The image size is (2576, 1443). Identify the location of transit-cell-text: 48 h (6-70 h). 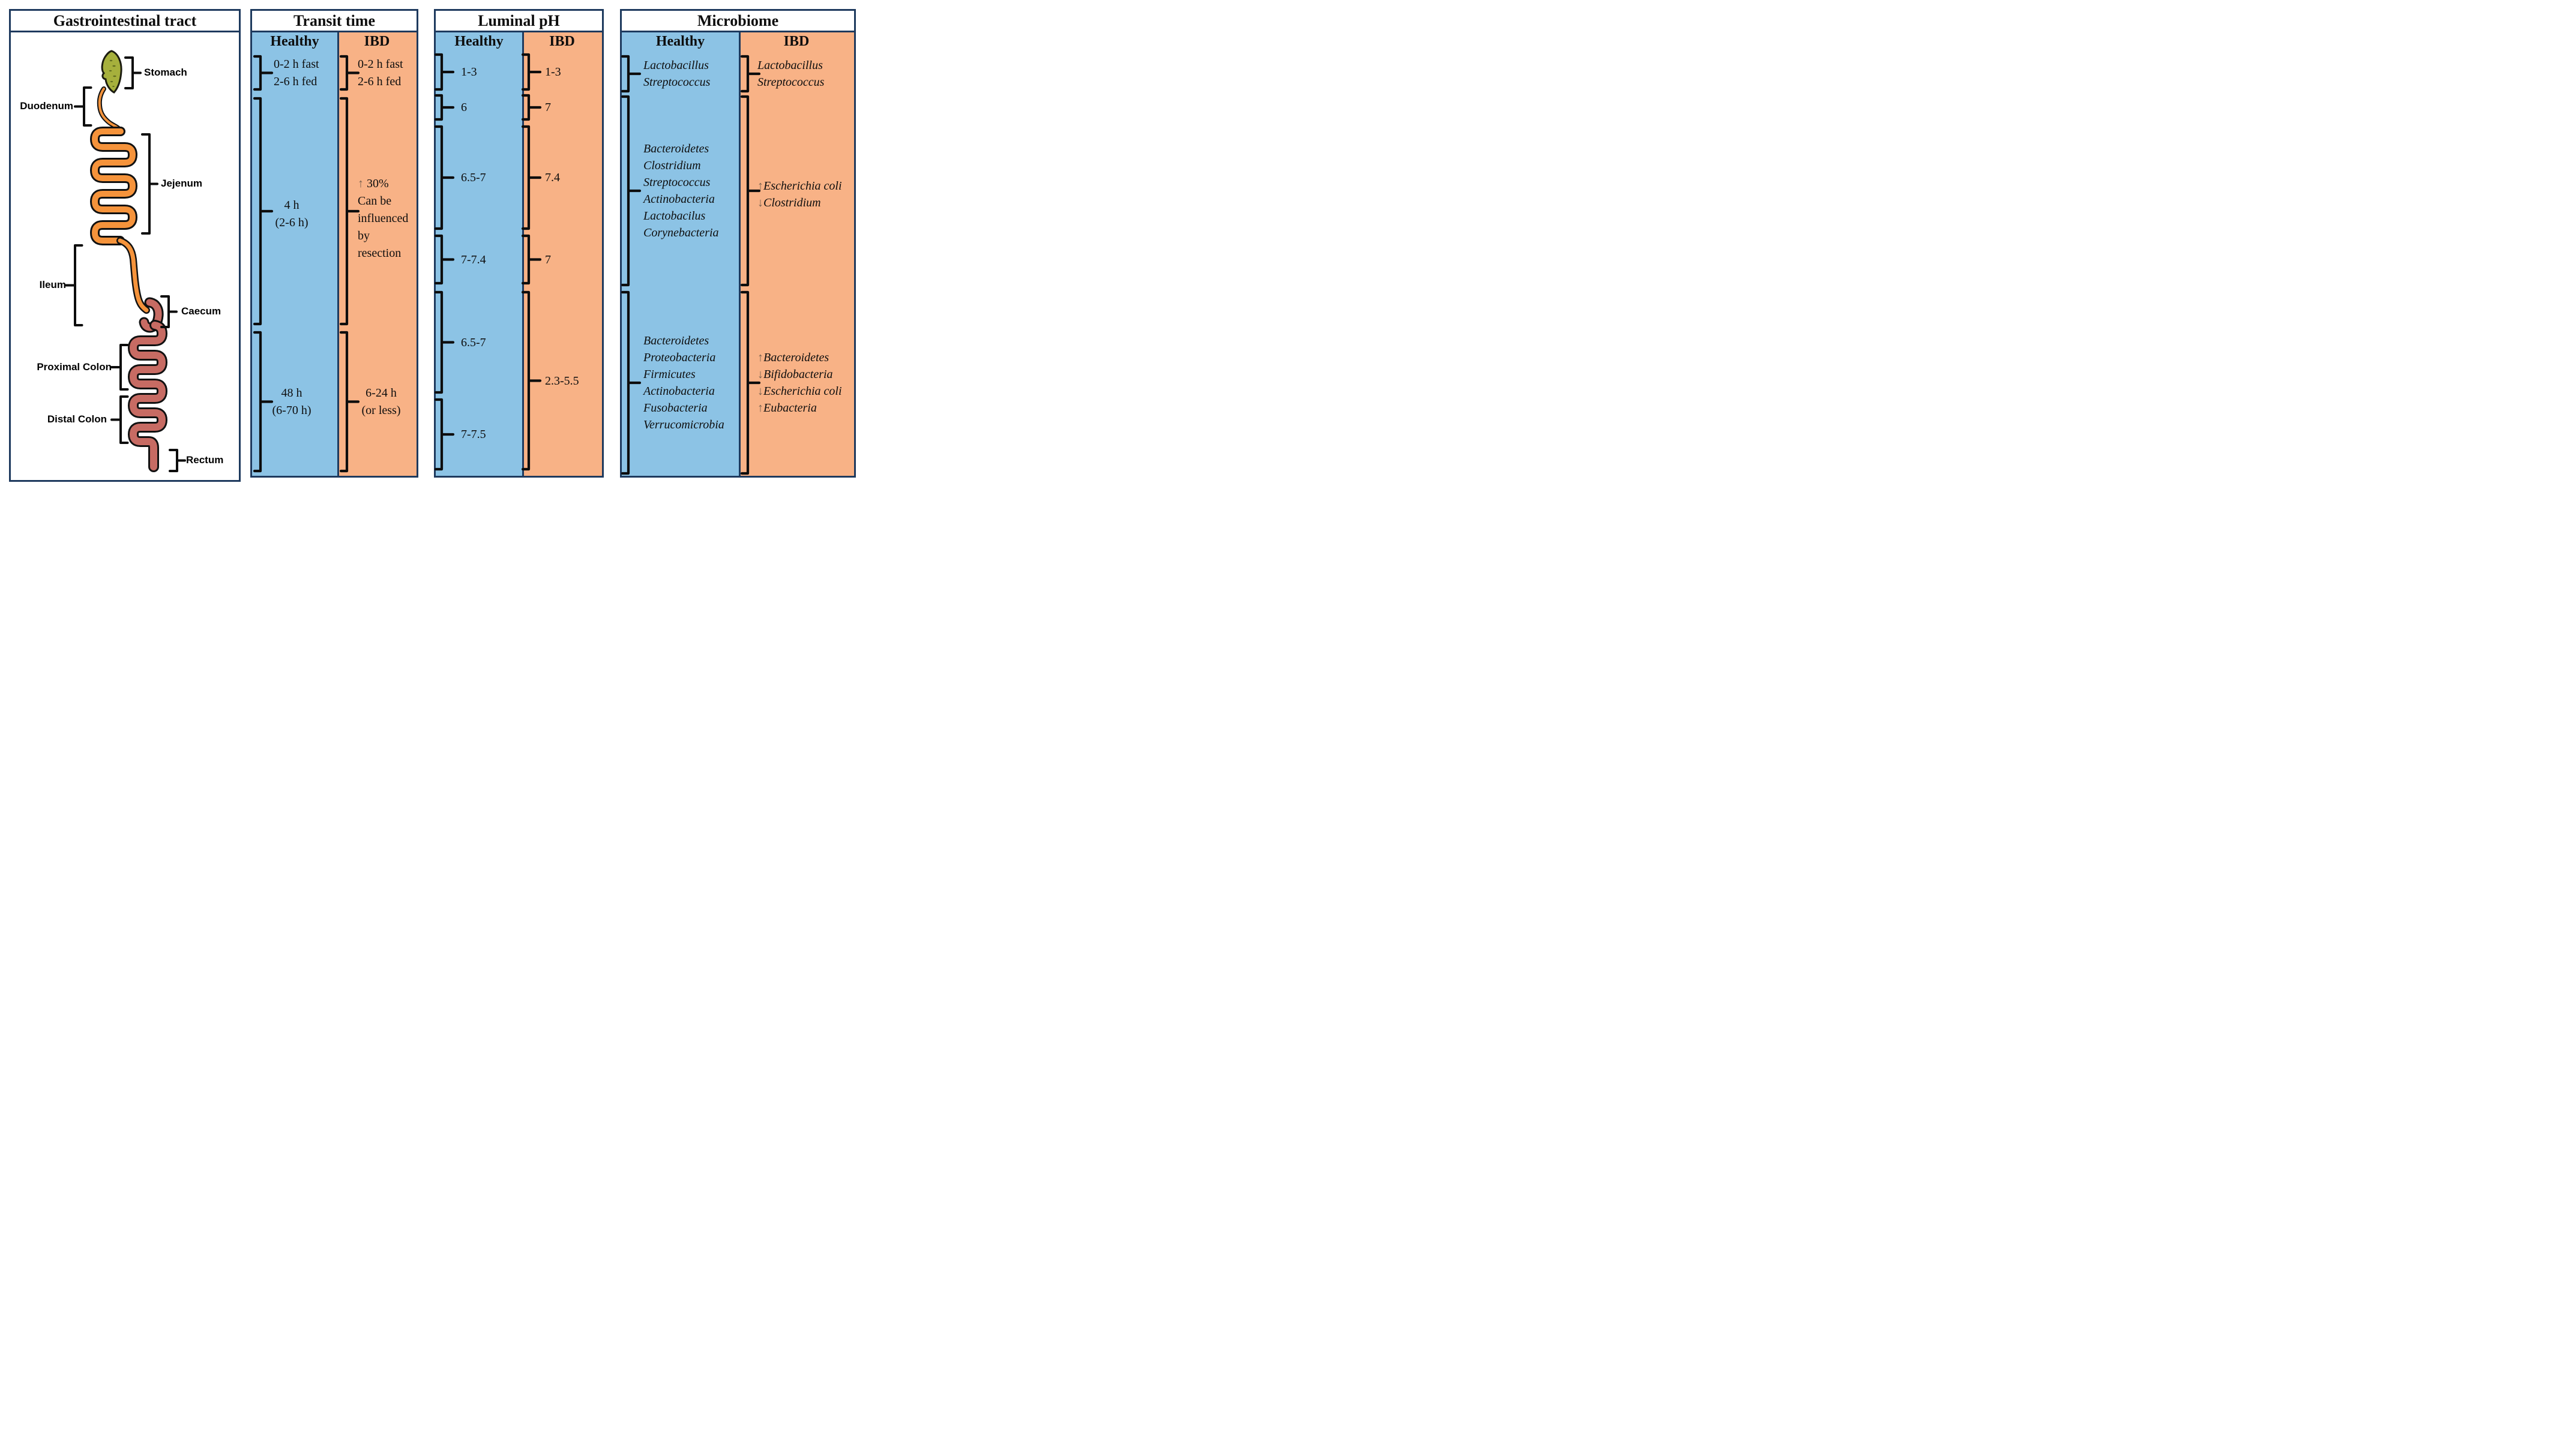
(291, 402).